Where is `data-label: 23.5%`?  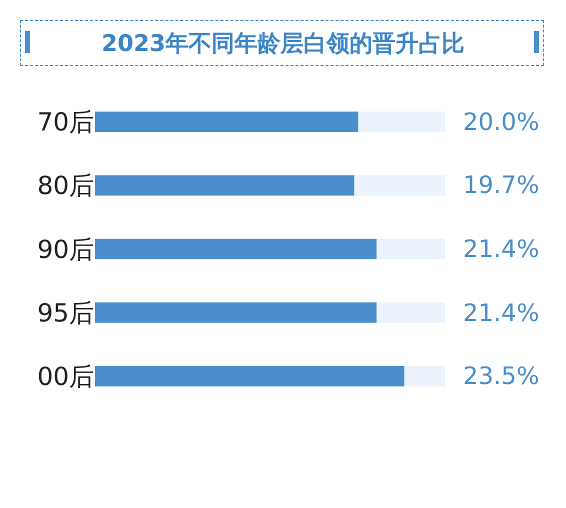
data-label: 23.5% is located at coordinates (501, 376).